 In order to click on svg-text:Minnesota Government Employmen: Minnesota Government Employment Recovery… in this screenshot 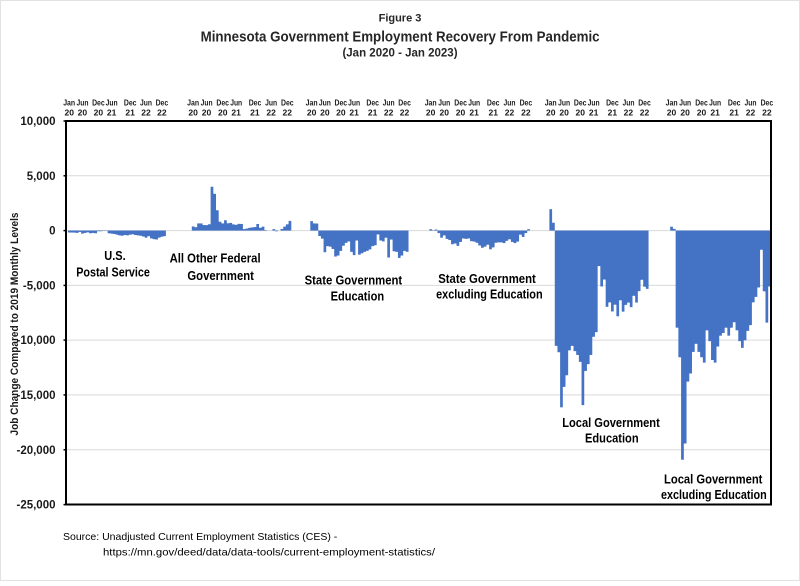, I will do `click(400, 37)`.